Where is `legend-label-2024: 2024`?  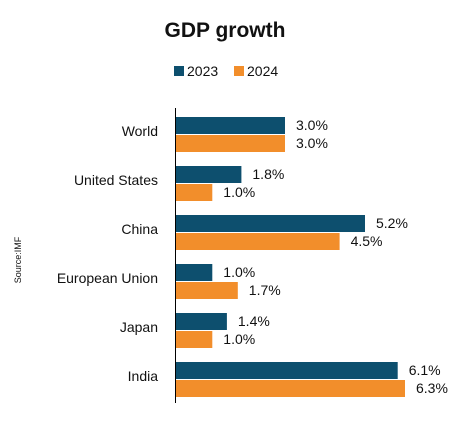
legend-label-2024: 2024 is located at coordinates (262, 71).